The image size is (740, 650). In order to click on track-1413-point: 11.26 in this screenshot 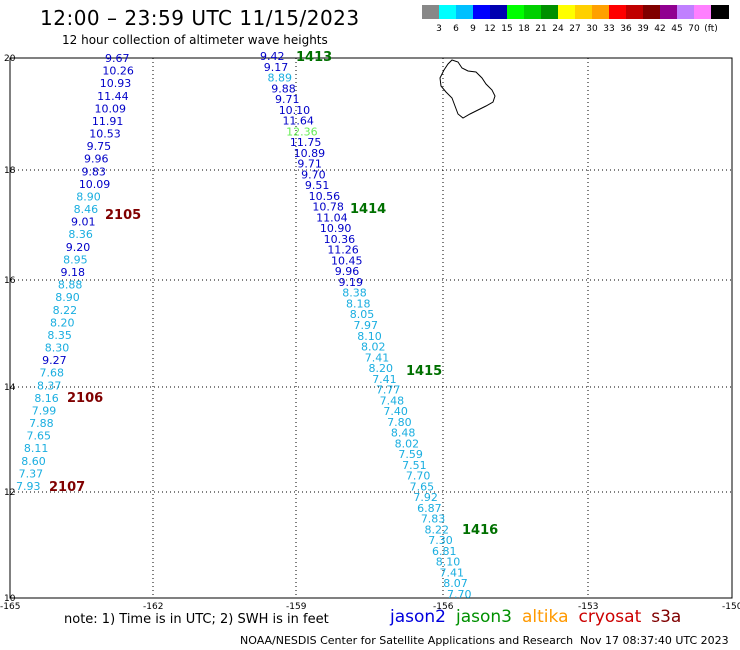, I will do `click(343, 250)`.